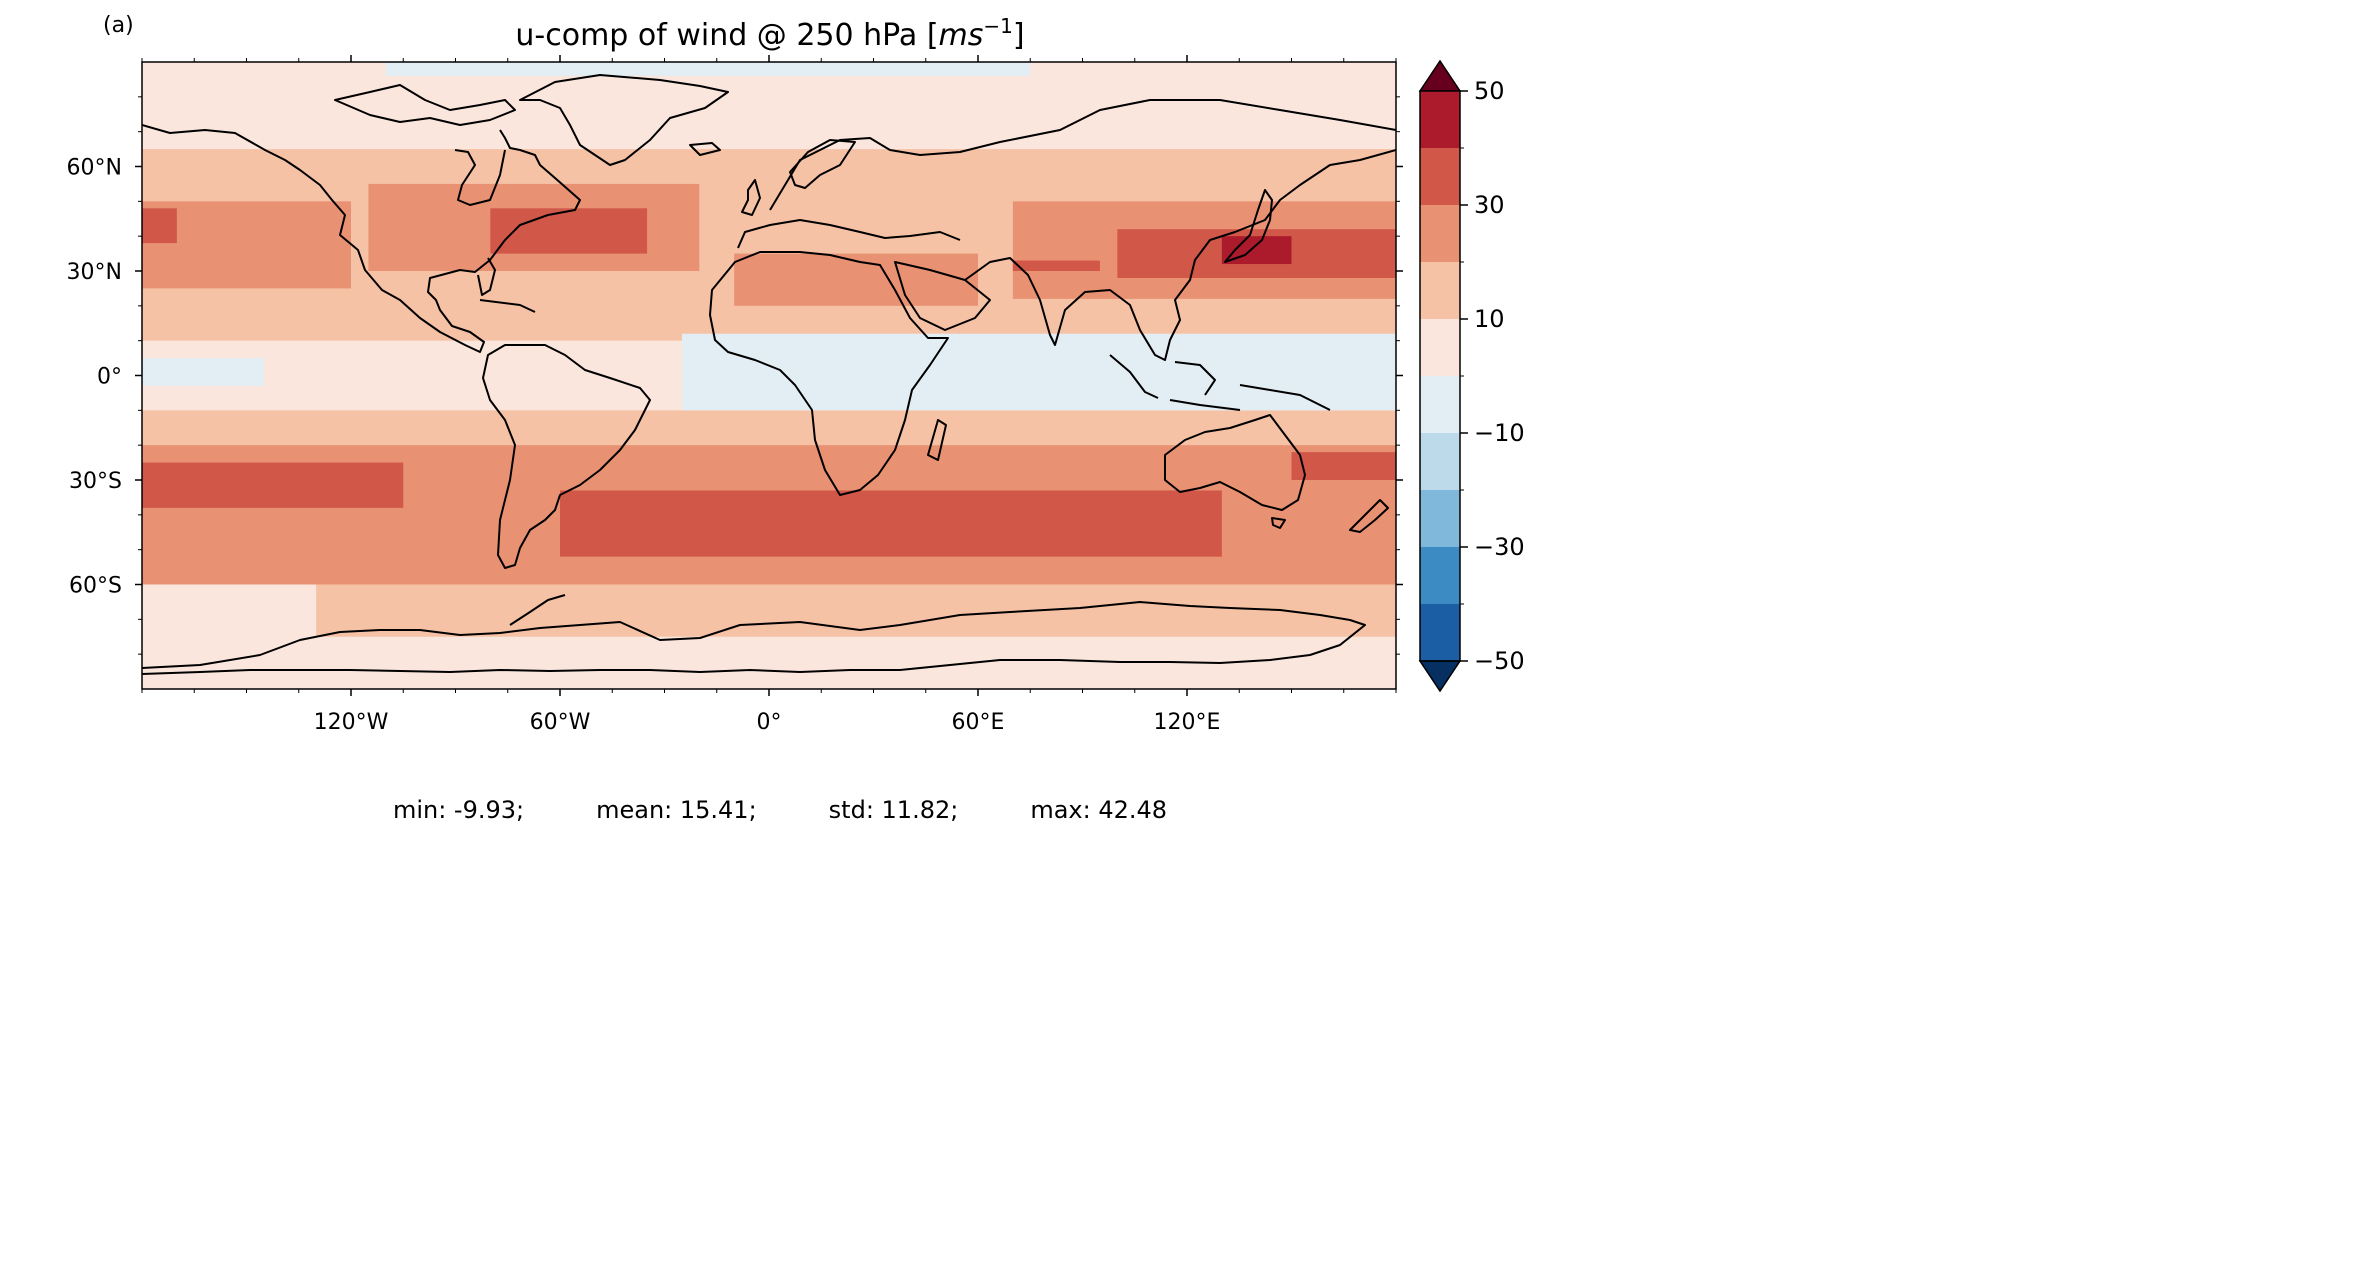 Image resolution: width=2362 pixels, height=1263 pixels. Describe the element at coordinates (997, 26) in the screenshot. I see `title-unit-exp: −1` at that location.